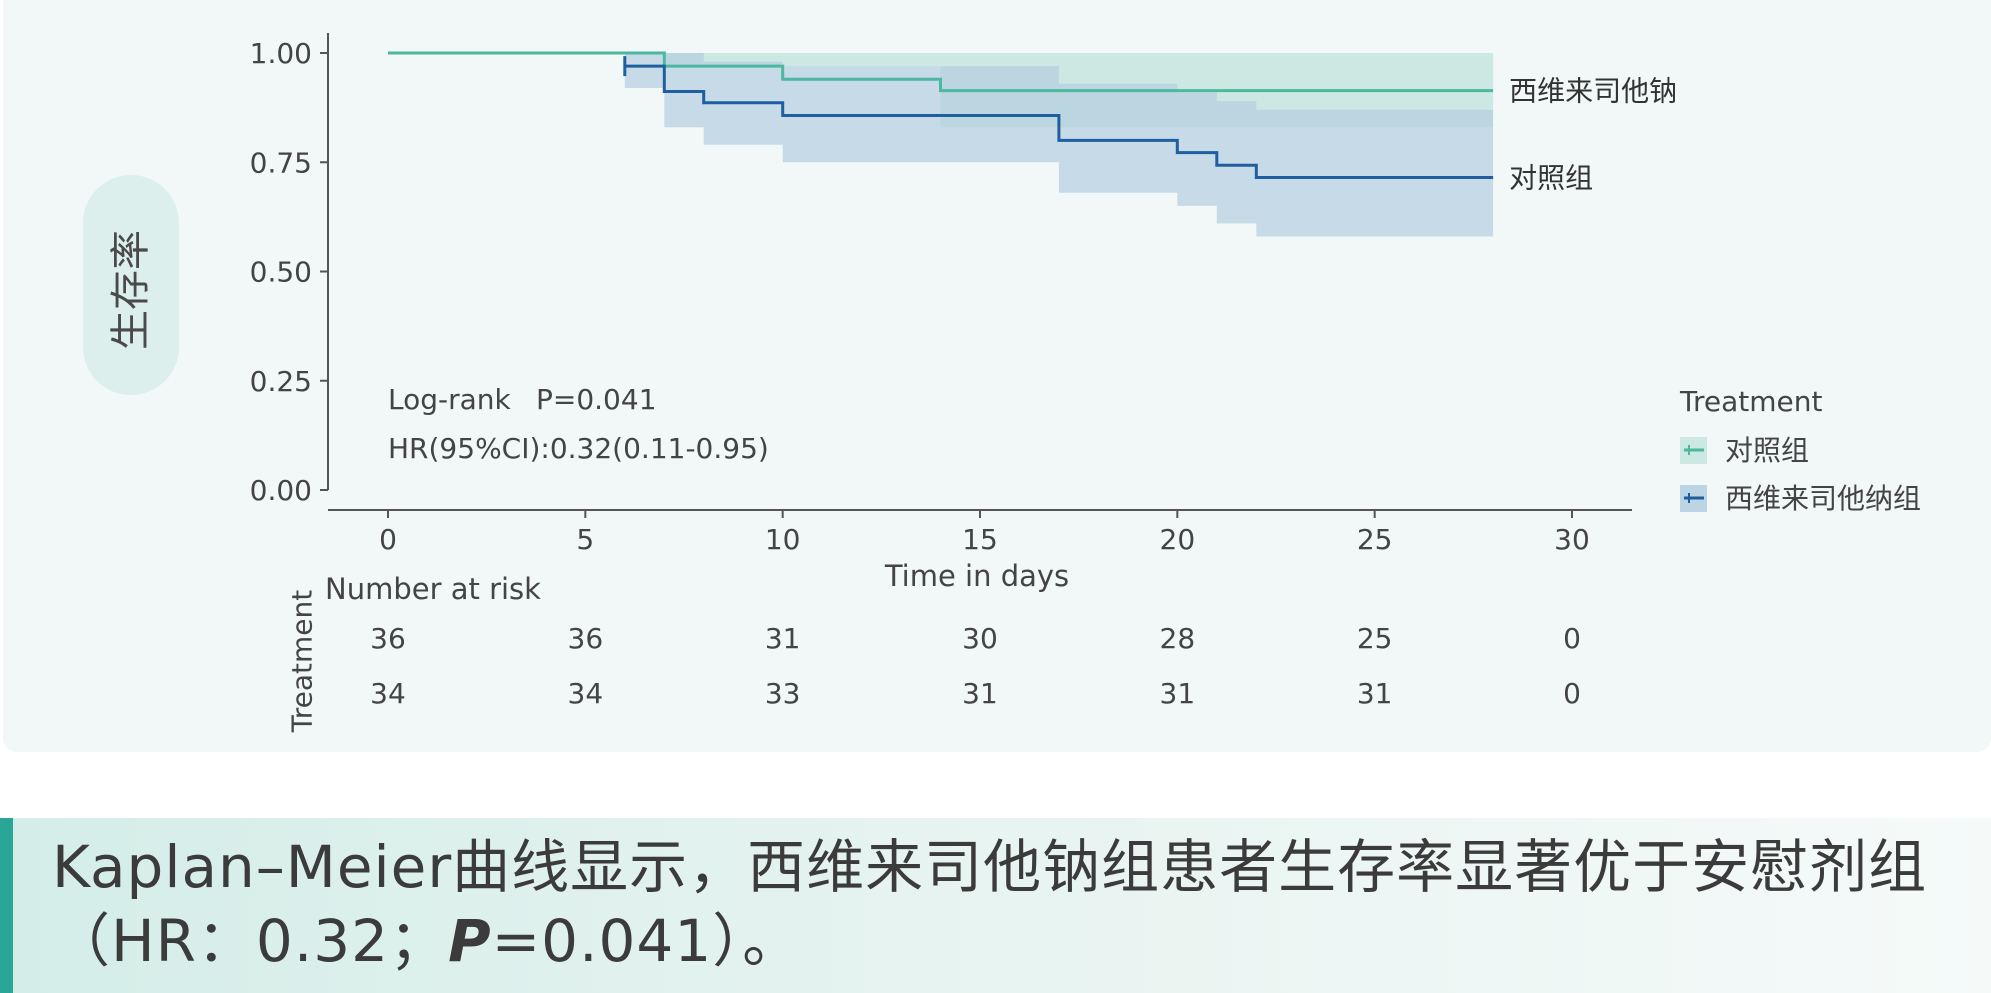 The image size is (1991, 993). Describe the element at coordinates (281, 53) in the screenshot. I see `y-tick-label: 1.00` at that location.